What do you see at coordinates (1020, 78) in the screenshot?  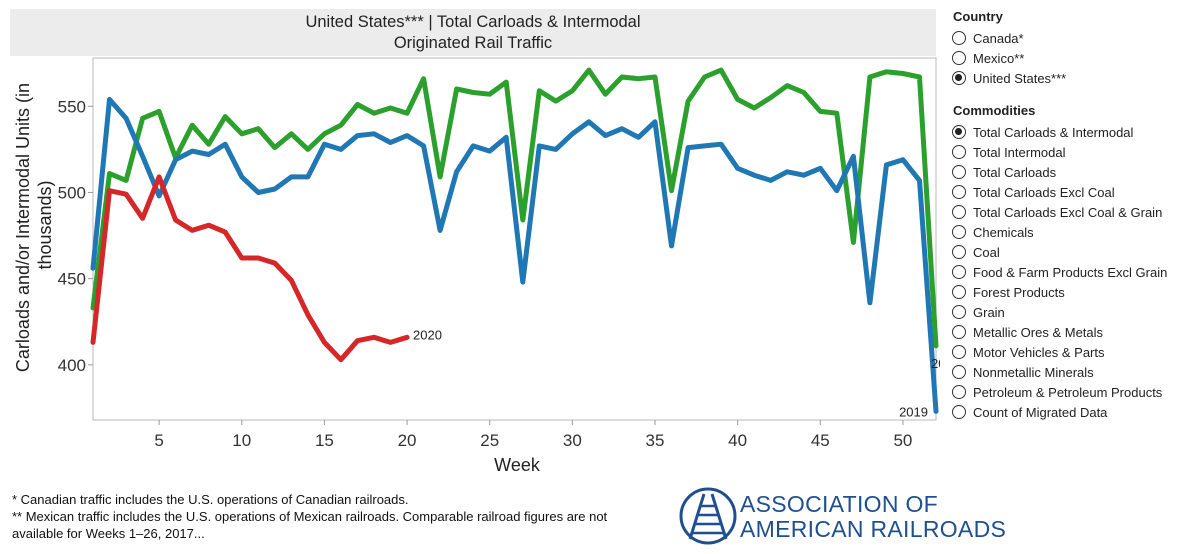 I see `country-option-label: United States***` at bounding box center [1020, 78].